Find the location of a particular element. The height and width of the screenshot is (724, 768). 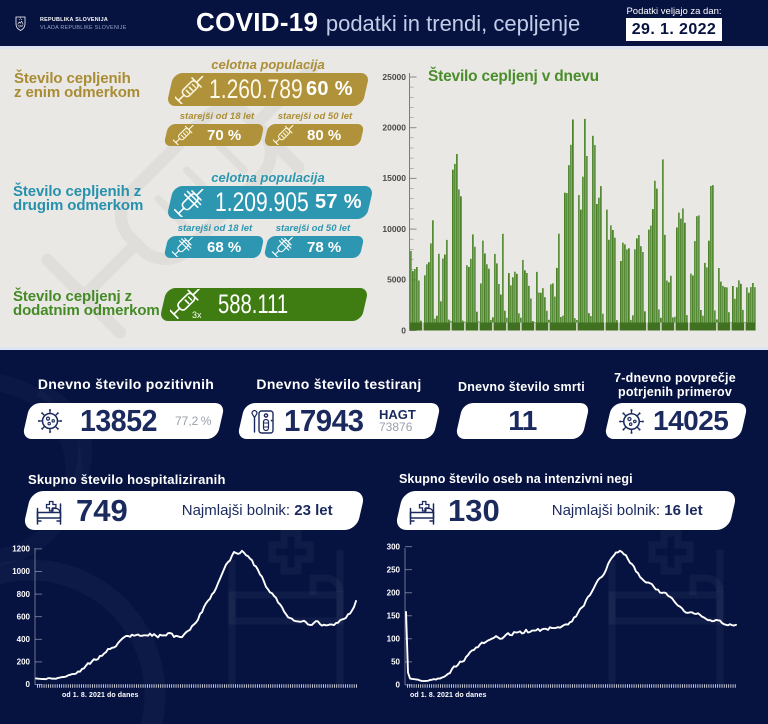

svg-text: 600 is located at coordinates (24, 616).